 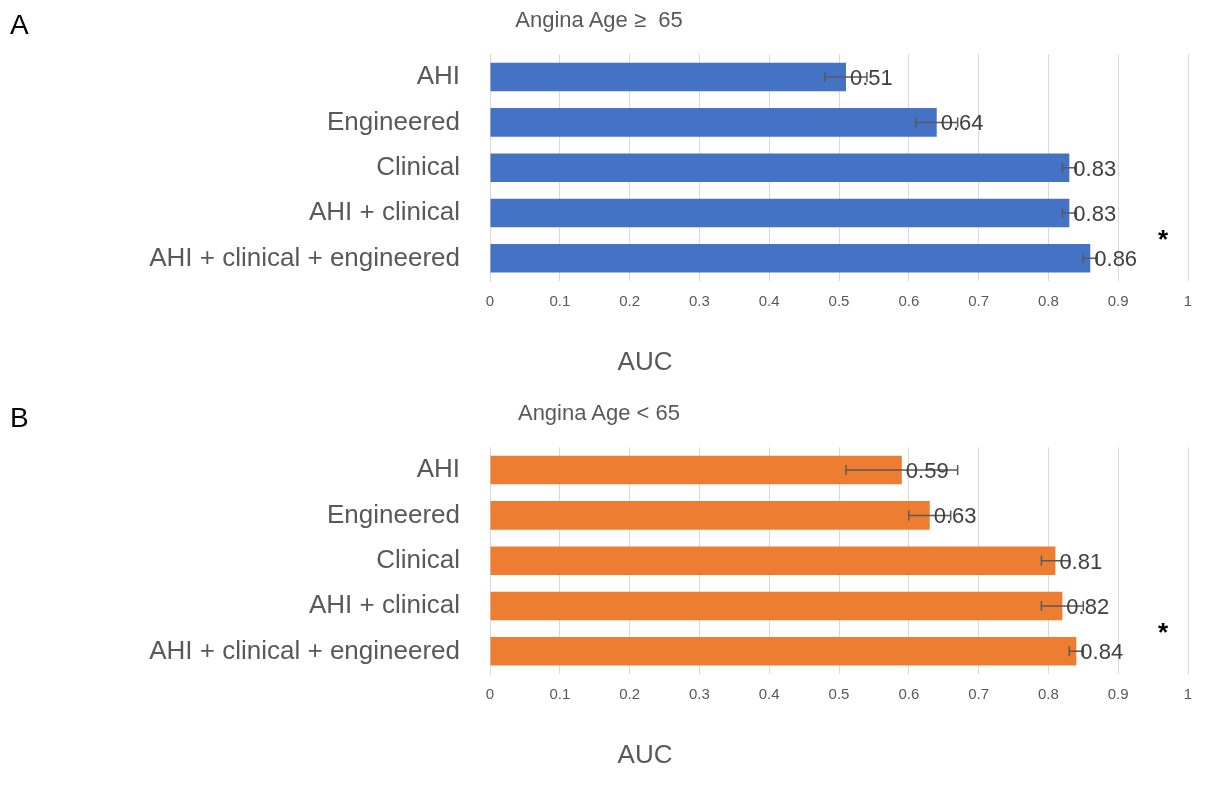 I want to click on data-label: 0.81, so click(x=1081, y=561).